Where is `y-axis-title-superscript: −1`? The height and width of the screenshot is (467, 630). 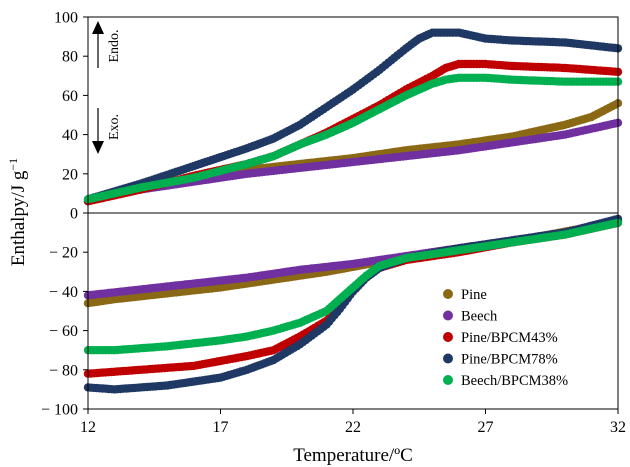 y-axis-title-superscript: −1 is located at coordinates (13, 164).